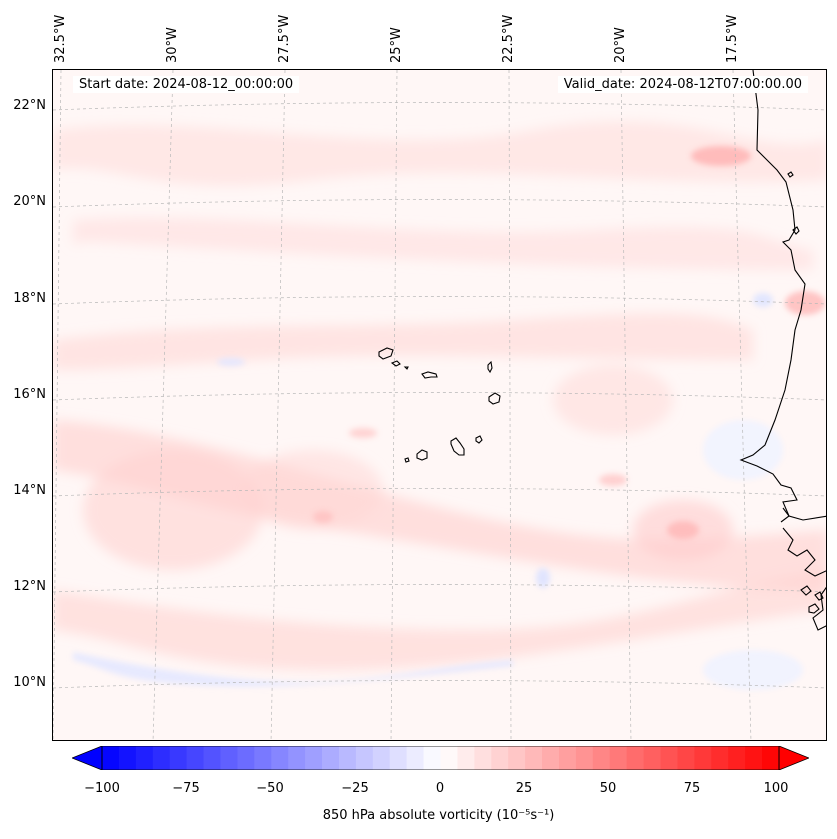 Image resolution: width=837 pixels, height=839 pixels. What do you see at coordinates (60, 38) in the screenshot?
I see `lon-label-32.5w: 32.5°W` at bounding box center [60, 38].